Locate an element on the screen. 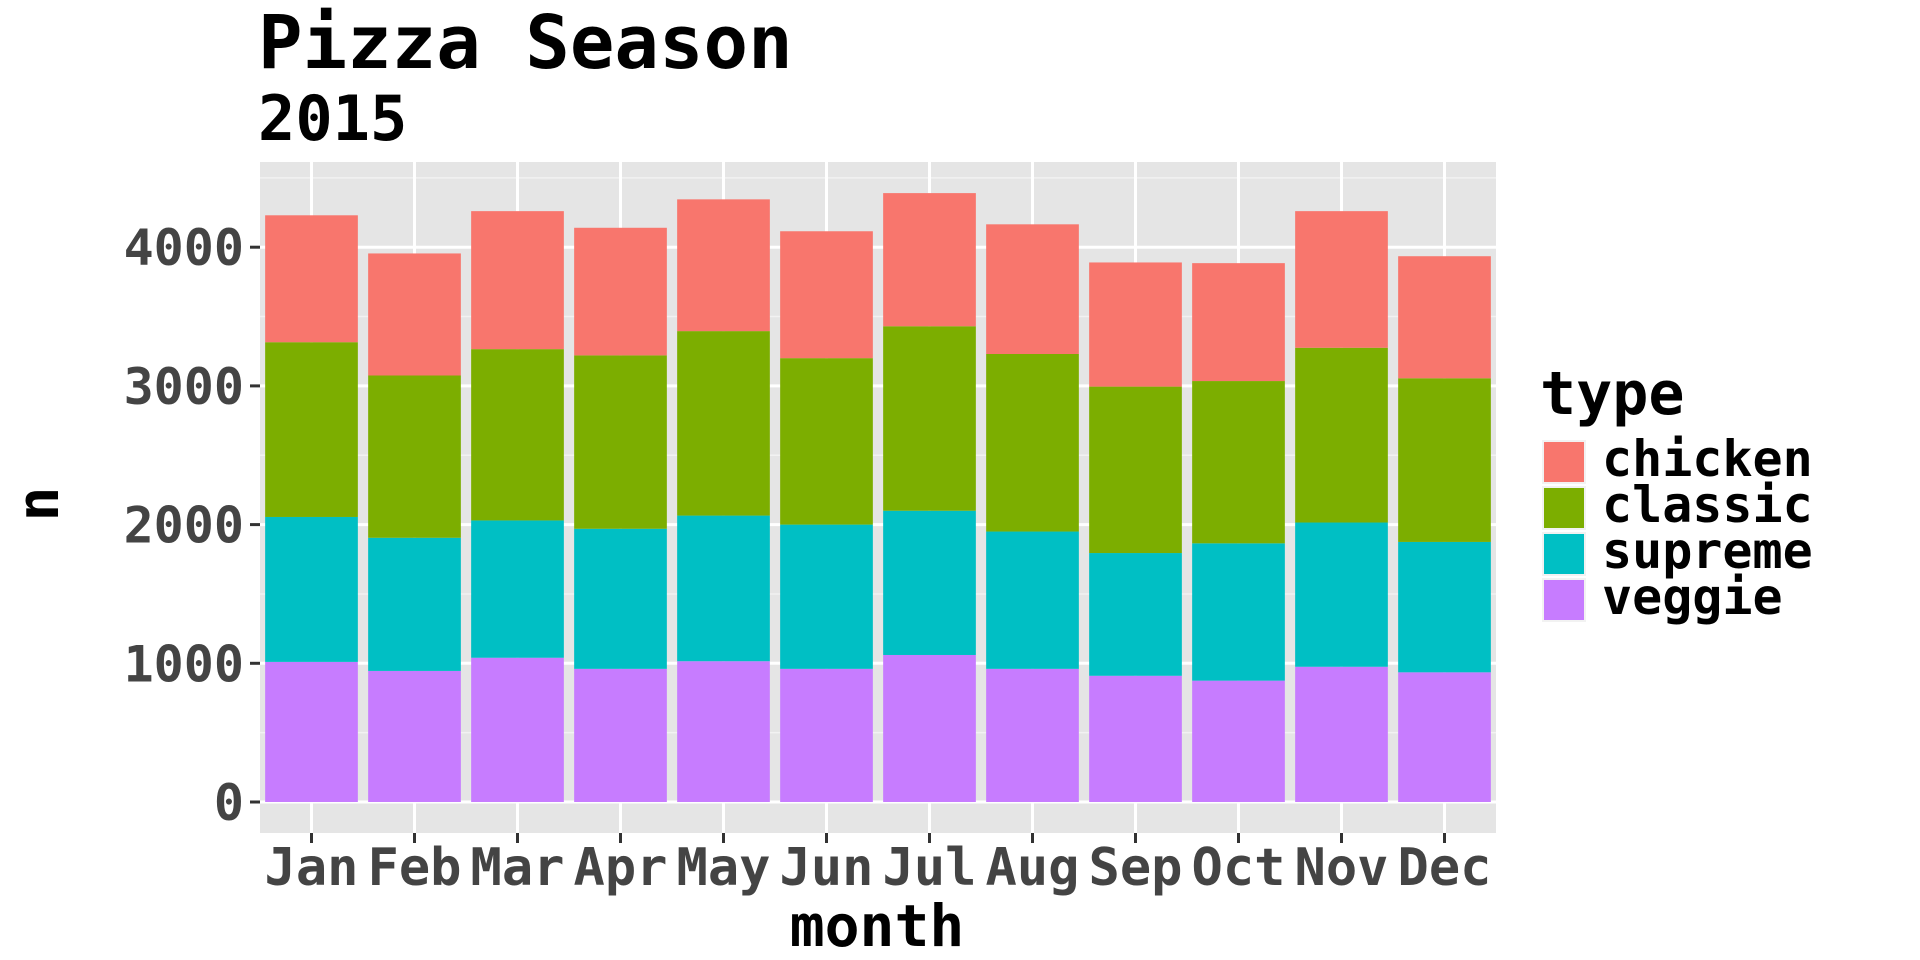 Image resolution: width=1920 pixels, height=960 pixels. x-tick-label-nov: Nov is located at coordinates (1342, 868).